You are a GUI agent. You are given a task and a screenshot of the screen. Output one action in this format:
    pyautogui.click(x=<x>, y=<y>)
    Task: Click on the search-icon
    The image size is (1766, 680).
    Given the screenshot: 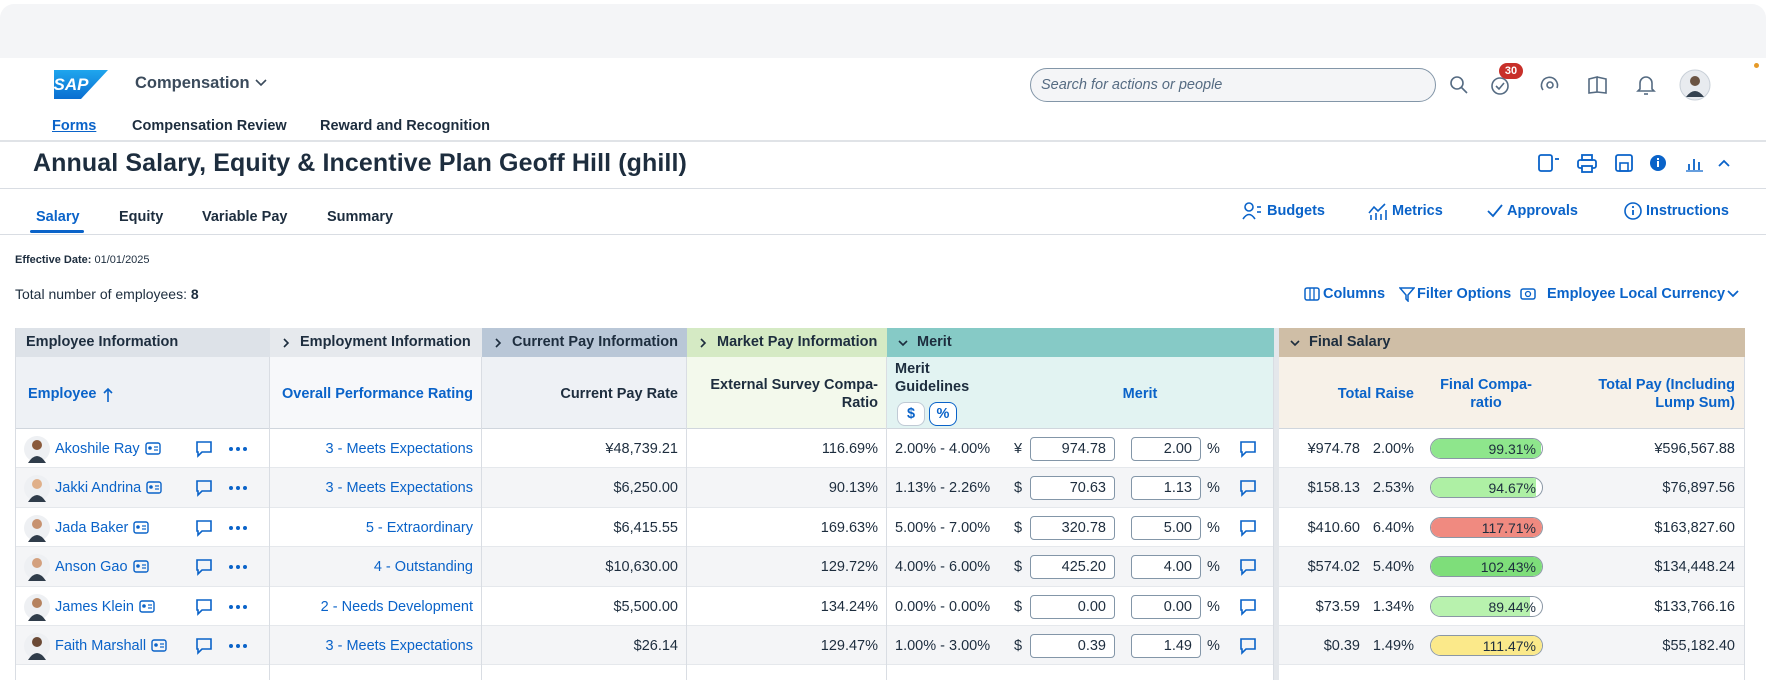 What is the action you would take?
    pyautogui.click(x=1459, y=85)
    